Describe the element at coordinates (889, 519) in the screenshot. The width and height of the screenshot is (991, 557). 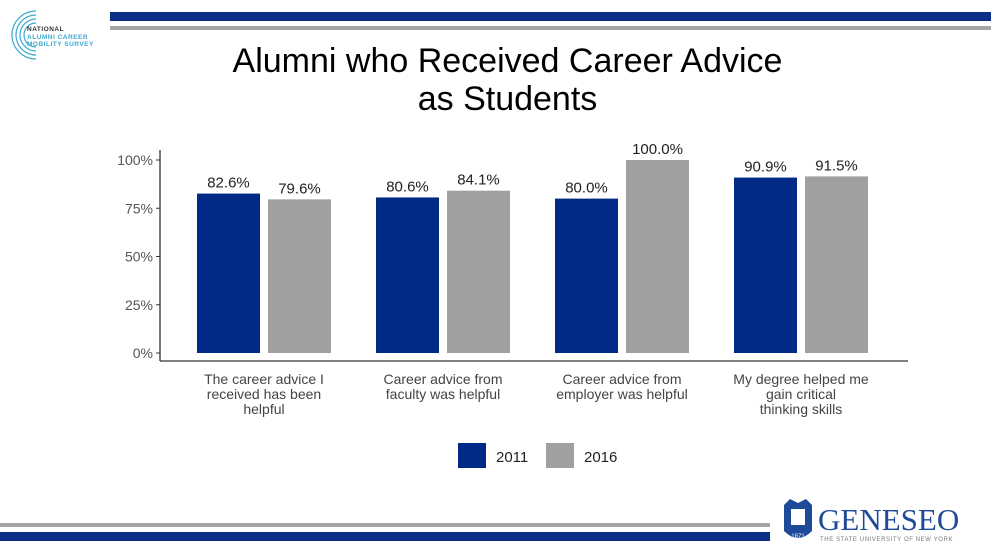
I see `logo-name: GENESEO` at that location.